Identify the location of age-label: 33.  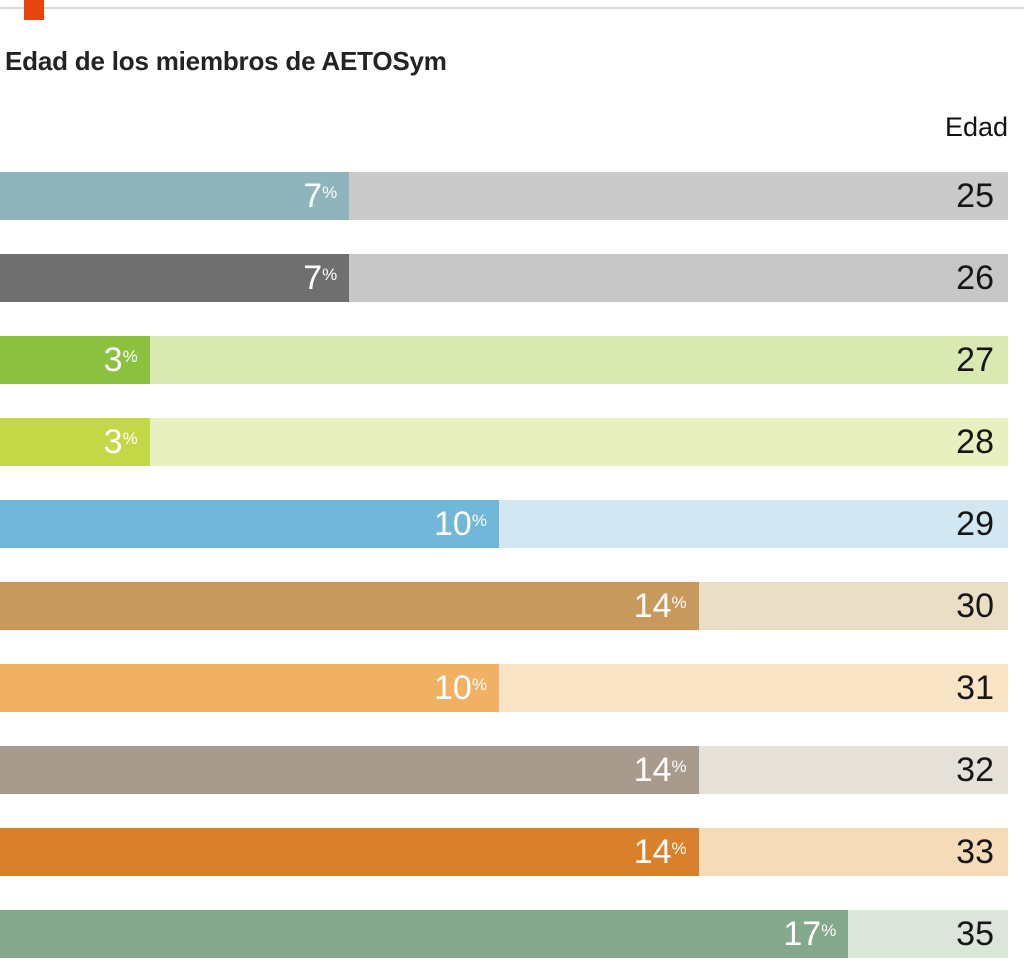
(975, 851).